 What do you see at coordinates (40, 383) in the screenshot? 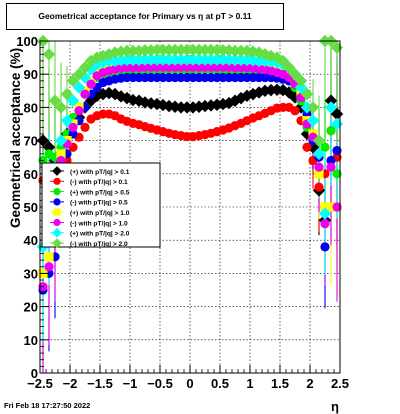
I see `x-tick-label: −2.5` at bounding box center [40, 383].